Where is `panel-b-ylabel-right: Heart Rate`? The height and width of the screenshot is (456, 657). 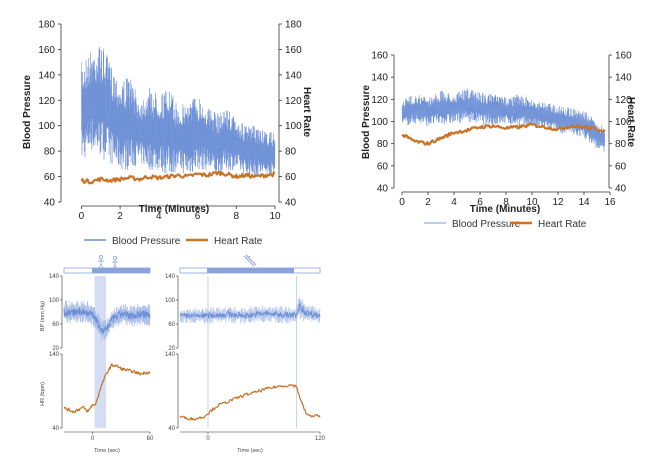
panel-b-ylabel-right: Heart Rate is located at coordinates (630, 122).